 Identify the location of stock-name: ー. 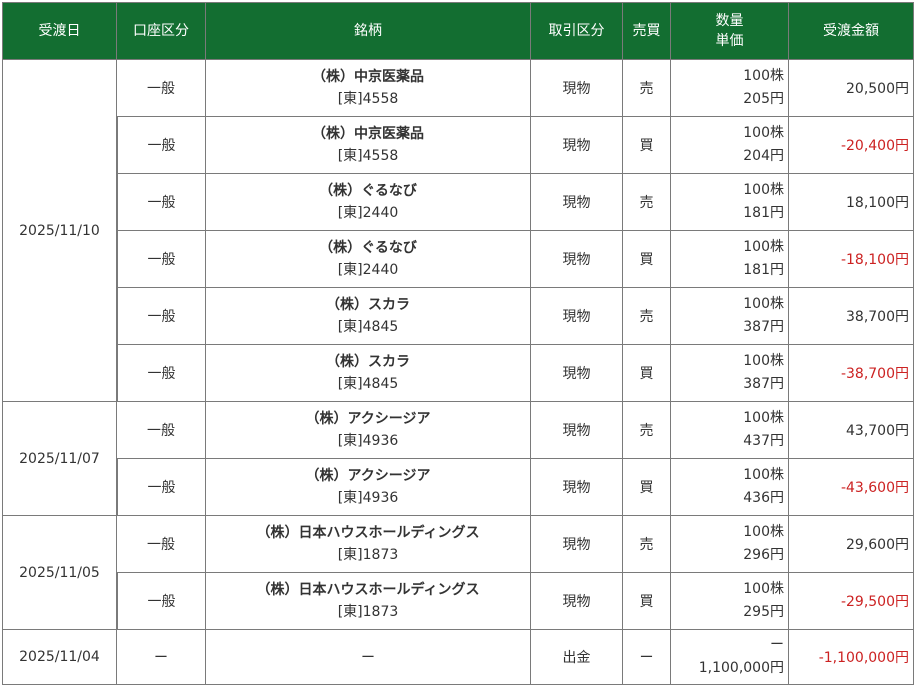
(368, 658).